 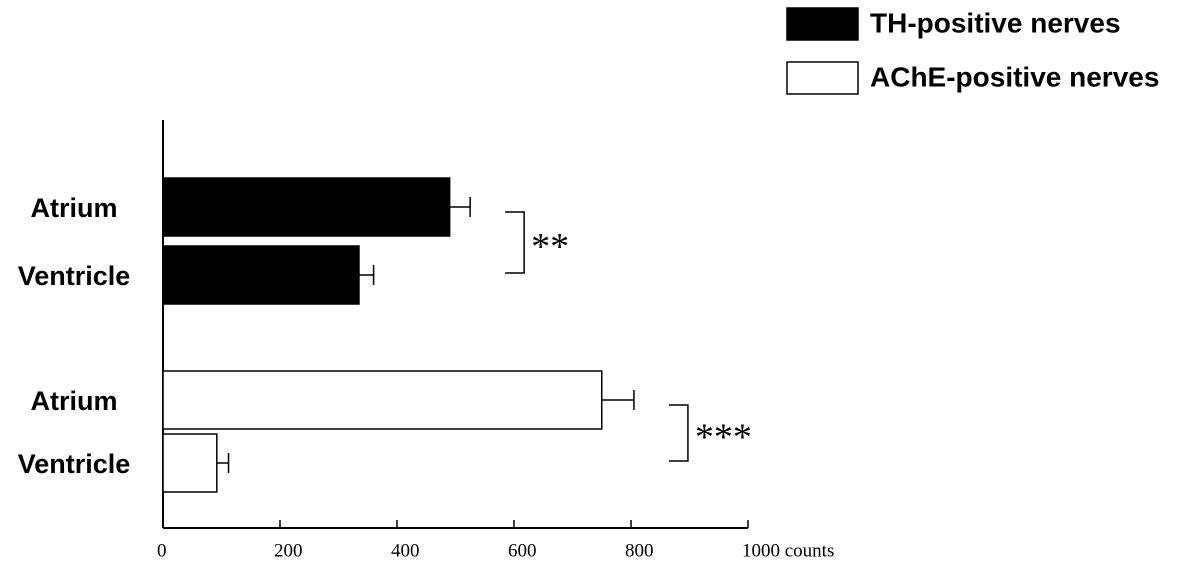 I want to click on x-tick-label: 800, so click(x=639, y=550).